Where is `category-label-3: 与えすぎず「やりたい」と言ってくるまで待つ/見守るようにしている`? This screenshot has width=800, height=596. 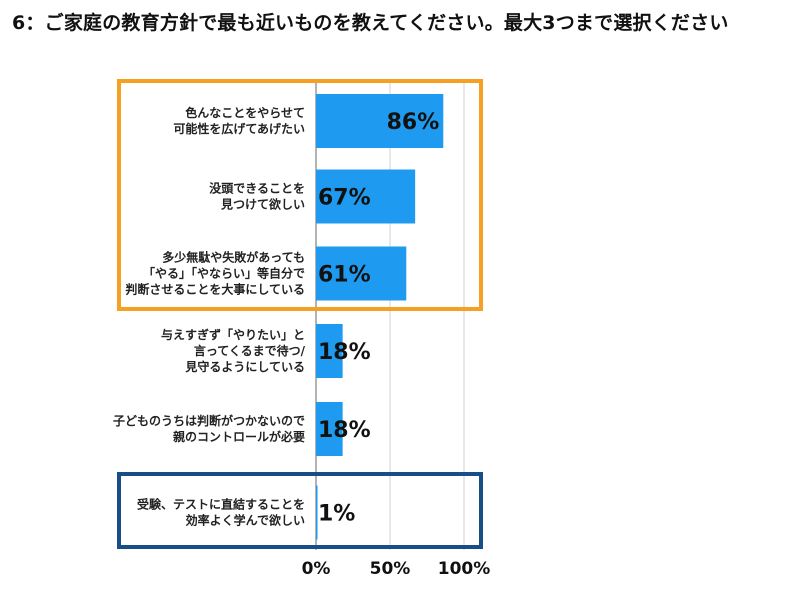
category-label-3: 与えすぎず「やりたい」と言ってくるまで待つ/見守るようにしている is located at coordinates (233, 350).